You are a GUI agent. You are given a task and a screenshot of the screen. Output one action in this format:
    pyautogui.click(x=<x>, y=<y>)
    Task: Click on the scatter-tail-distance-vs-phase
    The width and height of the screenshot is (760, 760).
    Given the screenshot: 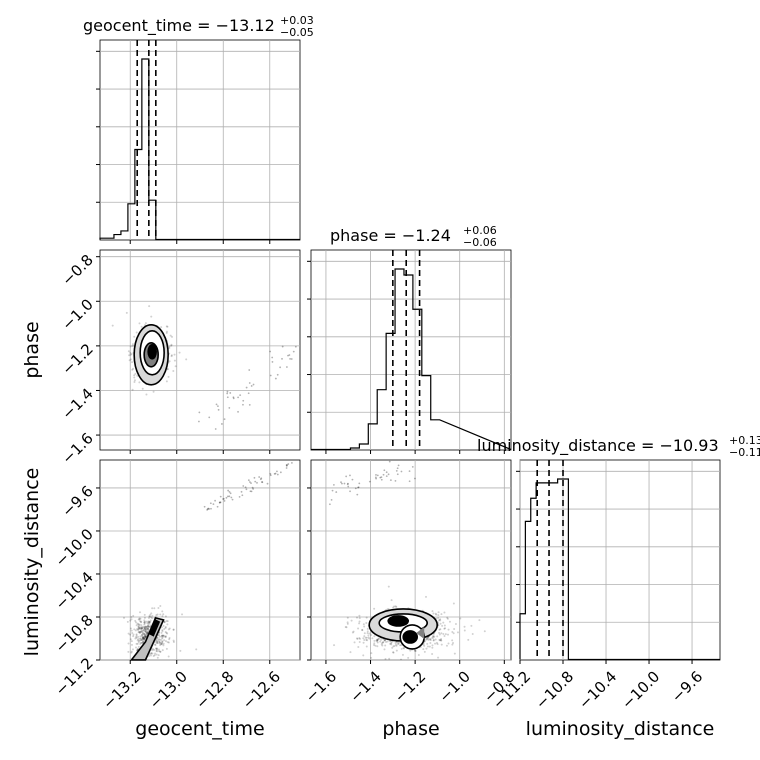 What is the action you would take?
    pyautogui.click(x=372, y=483)
    